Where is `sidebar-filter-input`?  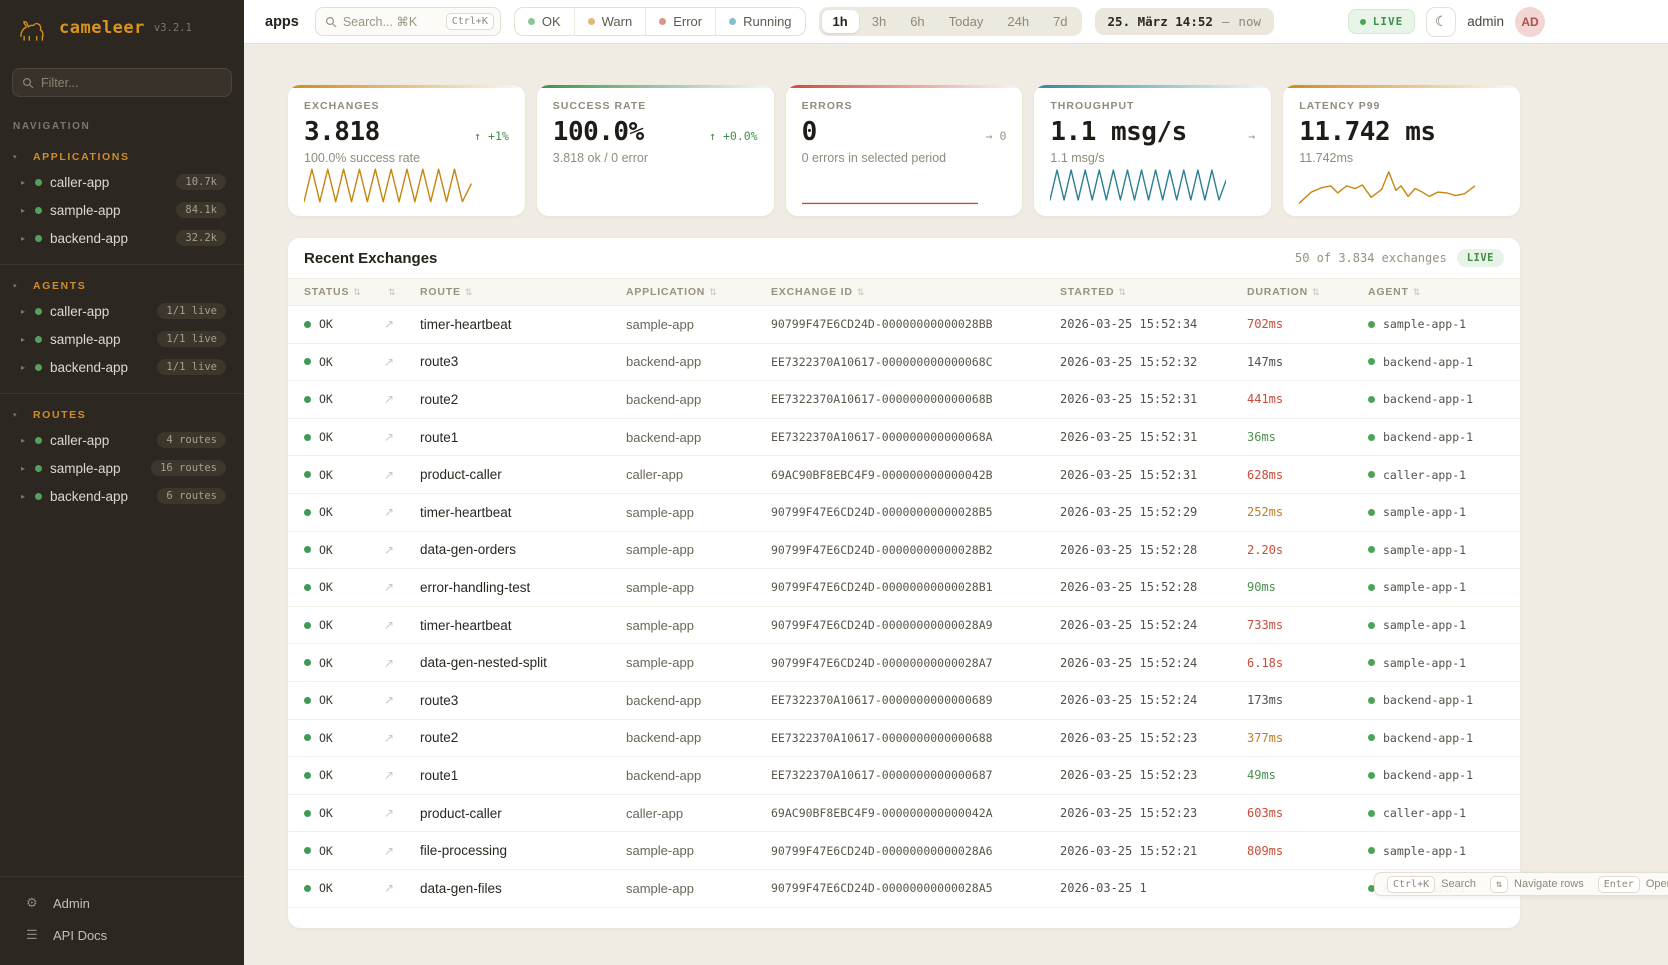
sidebar-filter-input is located at coordinates (122, 82).